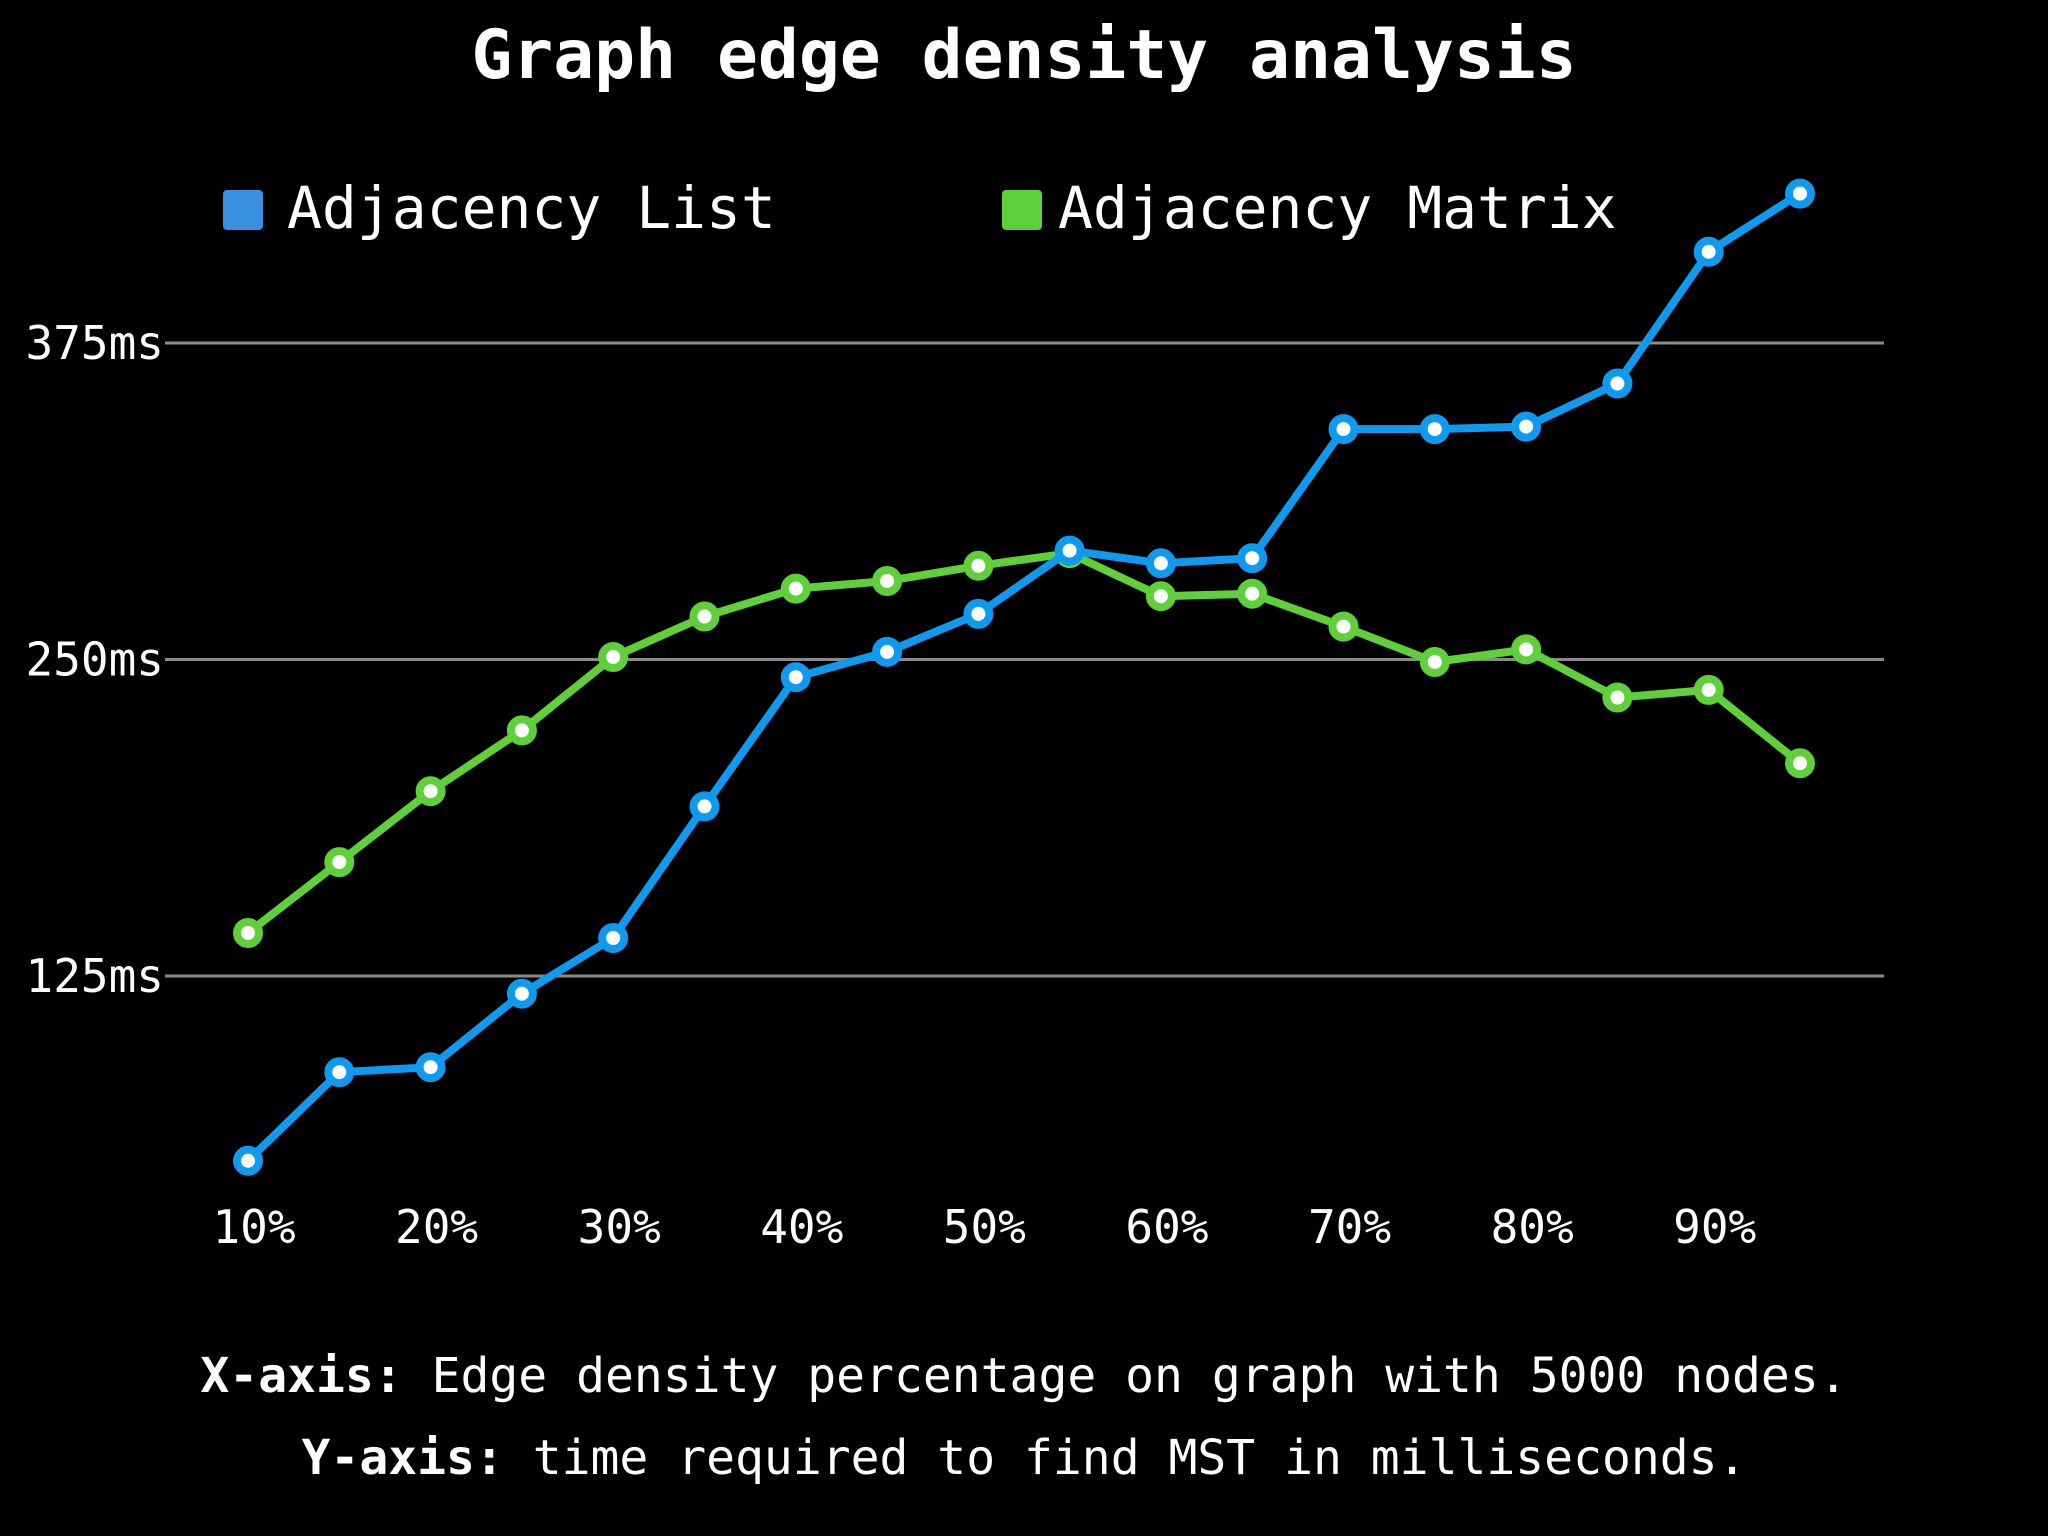  I want to click on legend-swatch-adjacency-matrix, so click(1022, 210).